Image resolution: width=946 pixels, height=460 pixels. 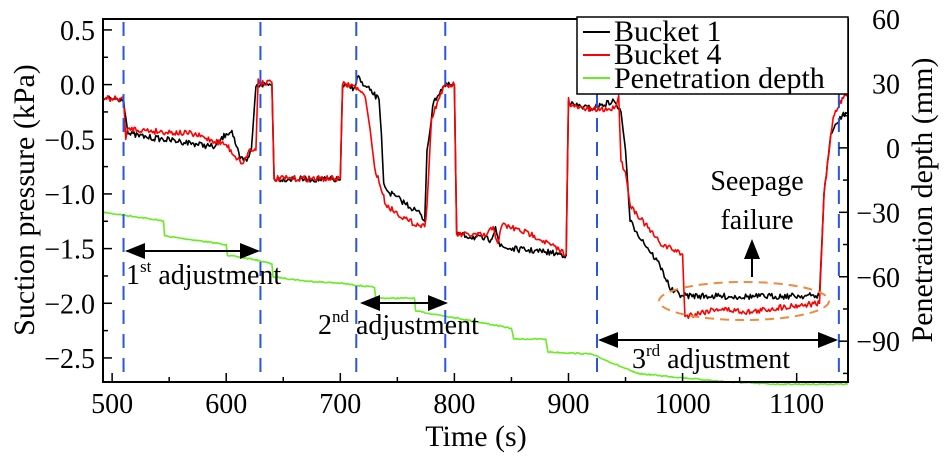 What do you see at coordinates (893, 149) in the screenshot?
I see `y2-tick-label: 0` at bounding box center [893, 149].